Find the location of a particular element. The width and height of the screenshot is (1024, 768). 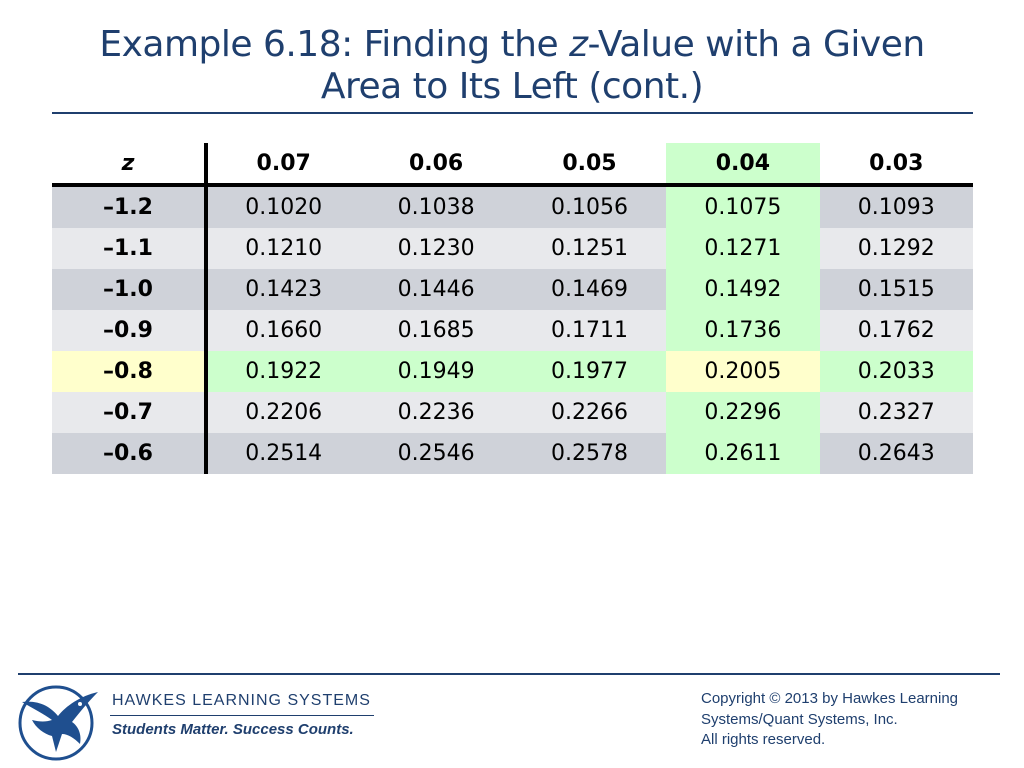

title-line-2: Area to Its Left (cont.) is located at coordinates (512, 86).